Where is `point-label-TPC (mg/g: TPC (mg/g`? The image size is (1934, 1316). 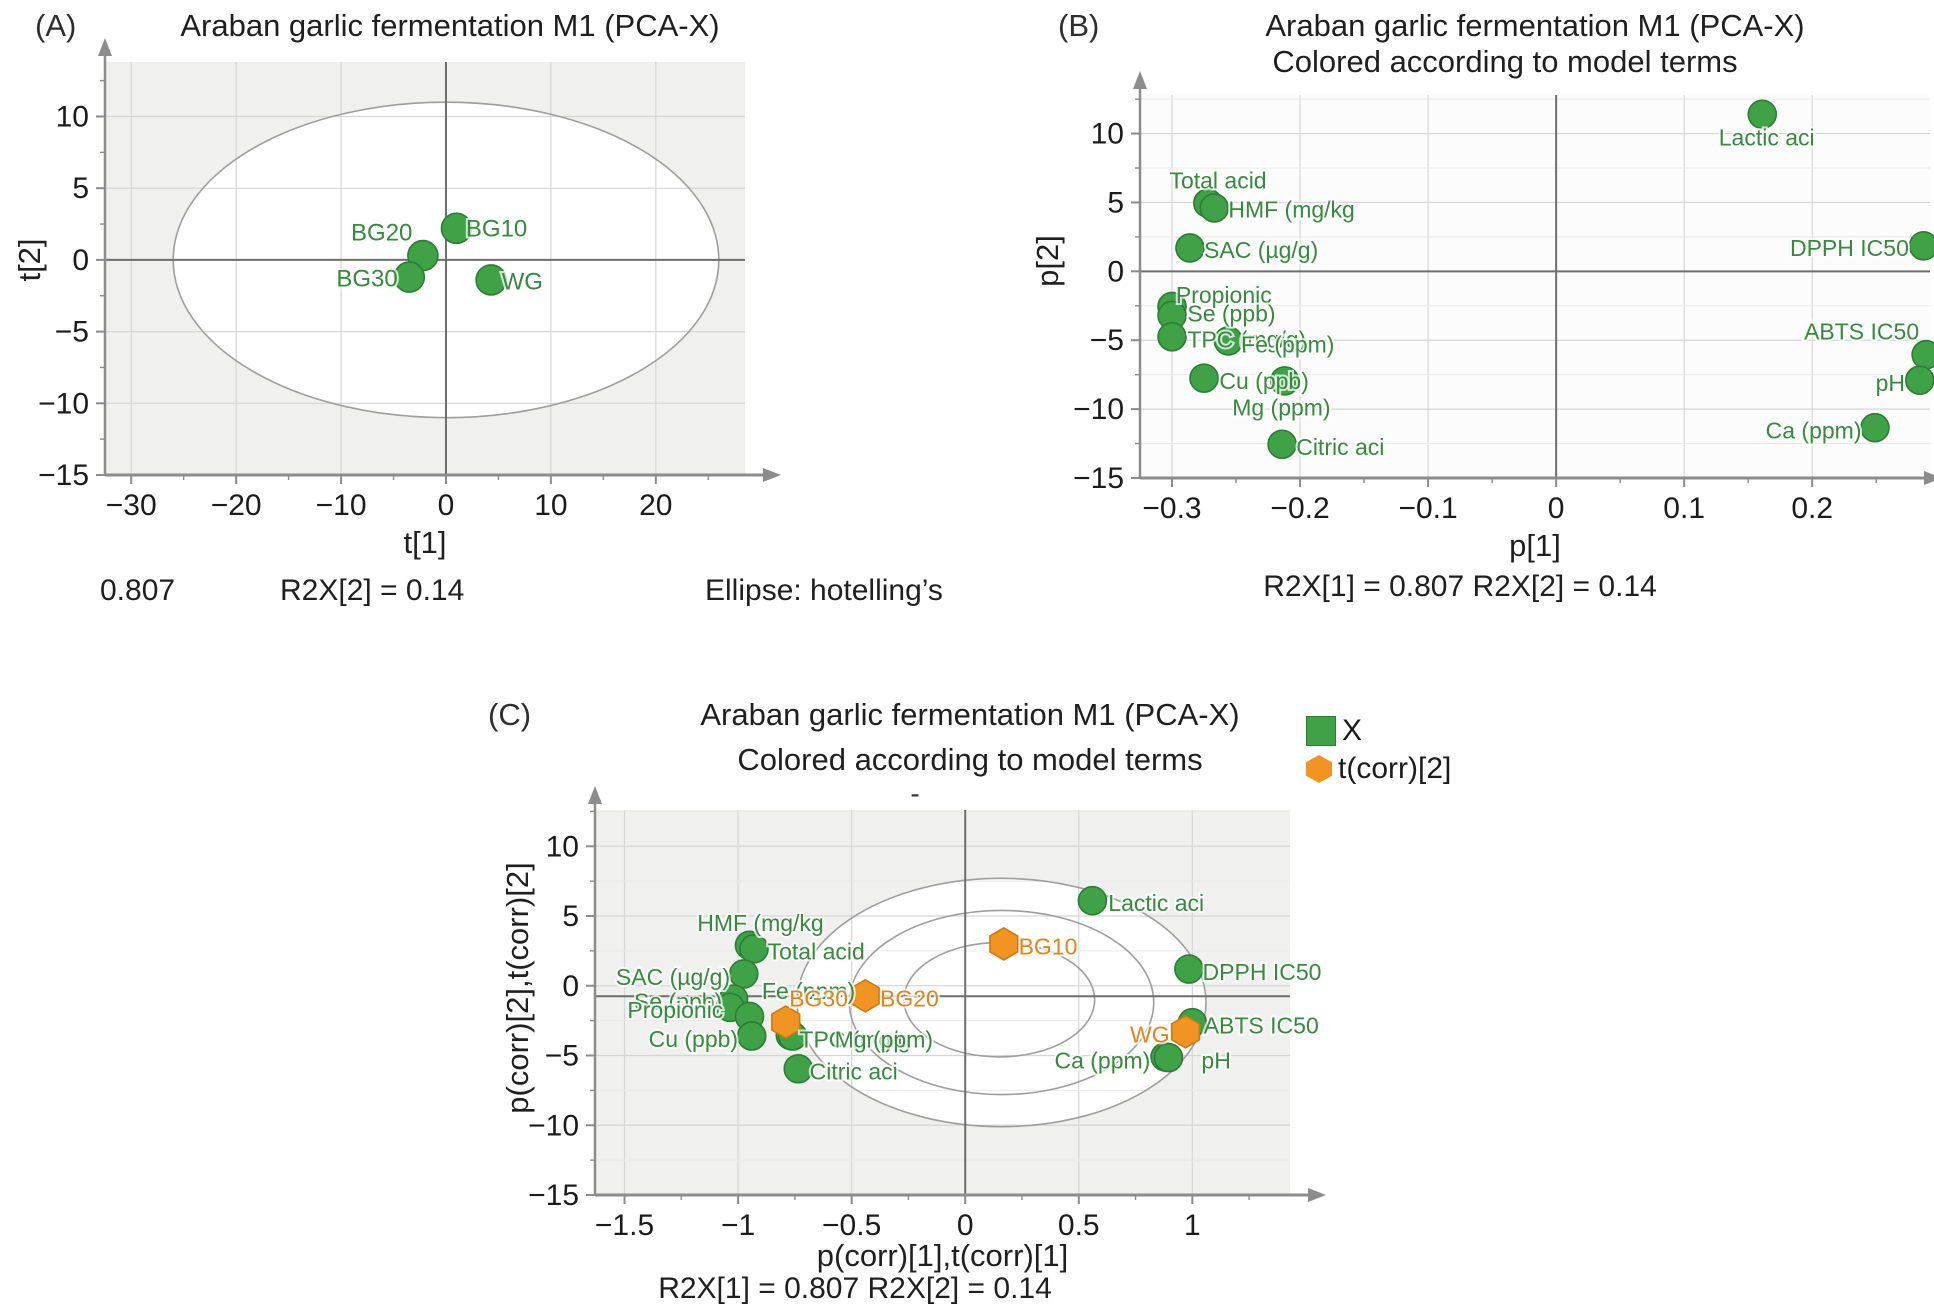 point-label-TPC (mg/g: TPC (mg/g is located at coordinates (854, 1039).